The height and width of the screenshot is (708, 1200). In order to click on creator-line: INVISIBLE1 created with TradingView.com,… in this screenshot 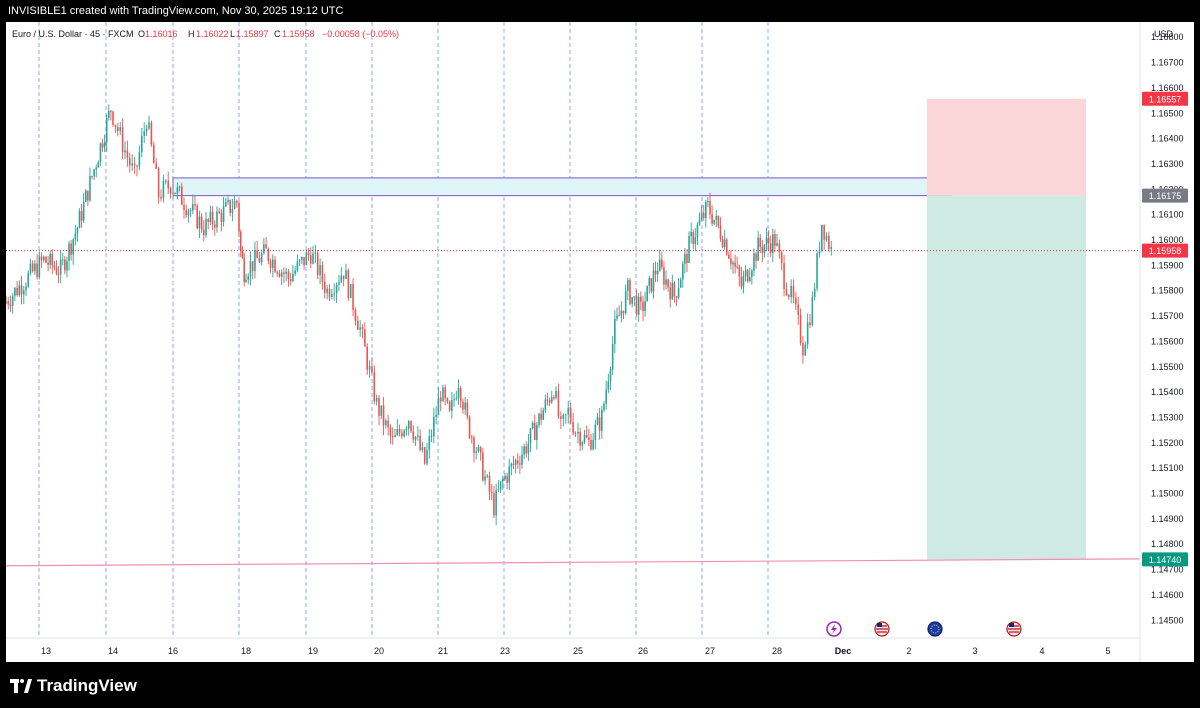, I will do `click(600, 11)`.